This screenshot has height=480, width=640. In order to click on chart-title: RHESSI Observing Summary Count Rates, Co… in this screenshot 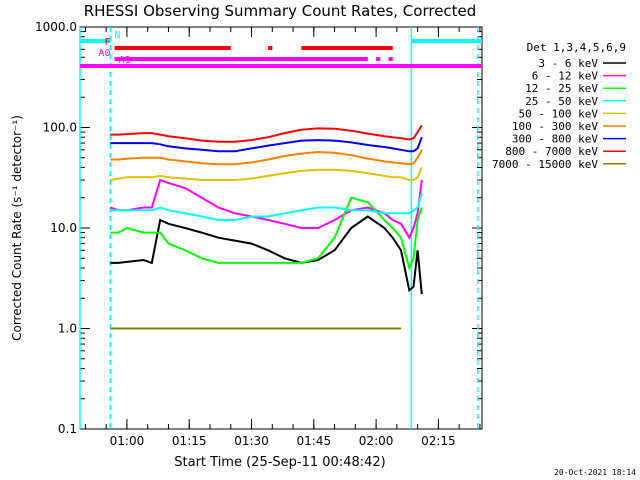, I will do `click(280, 11)`.